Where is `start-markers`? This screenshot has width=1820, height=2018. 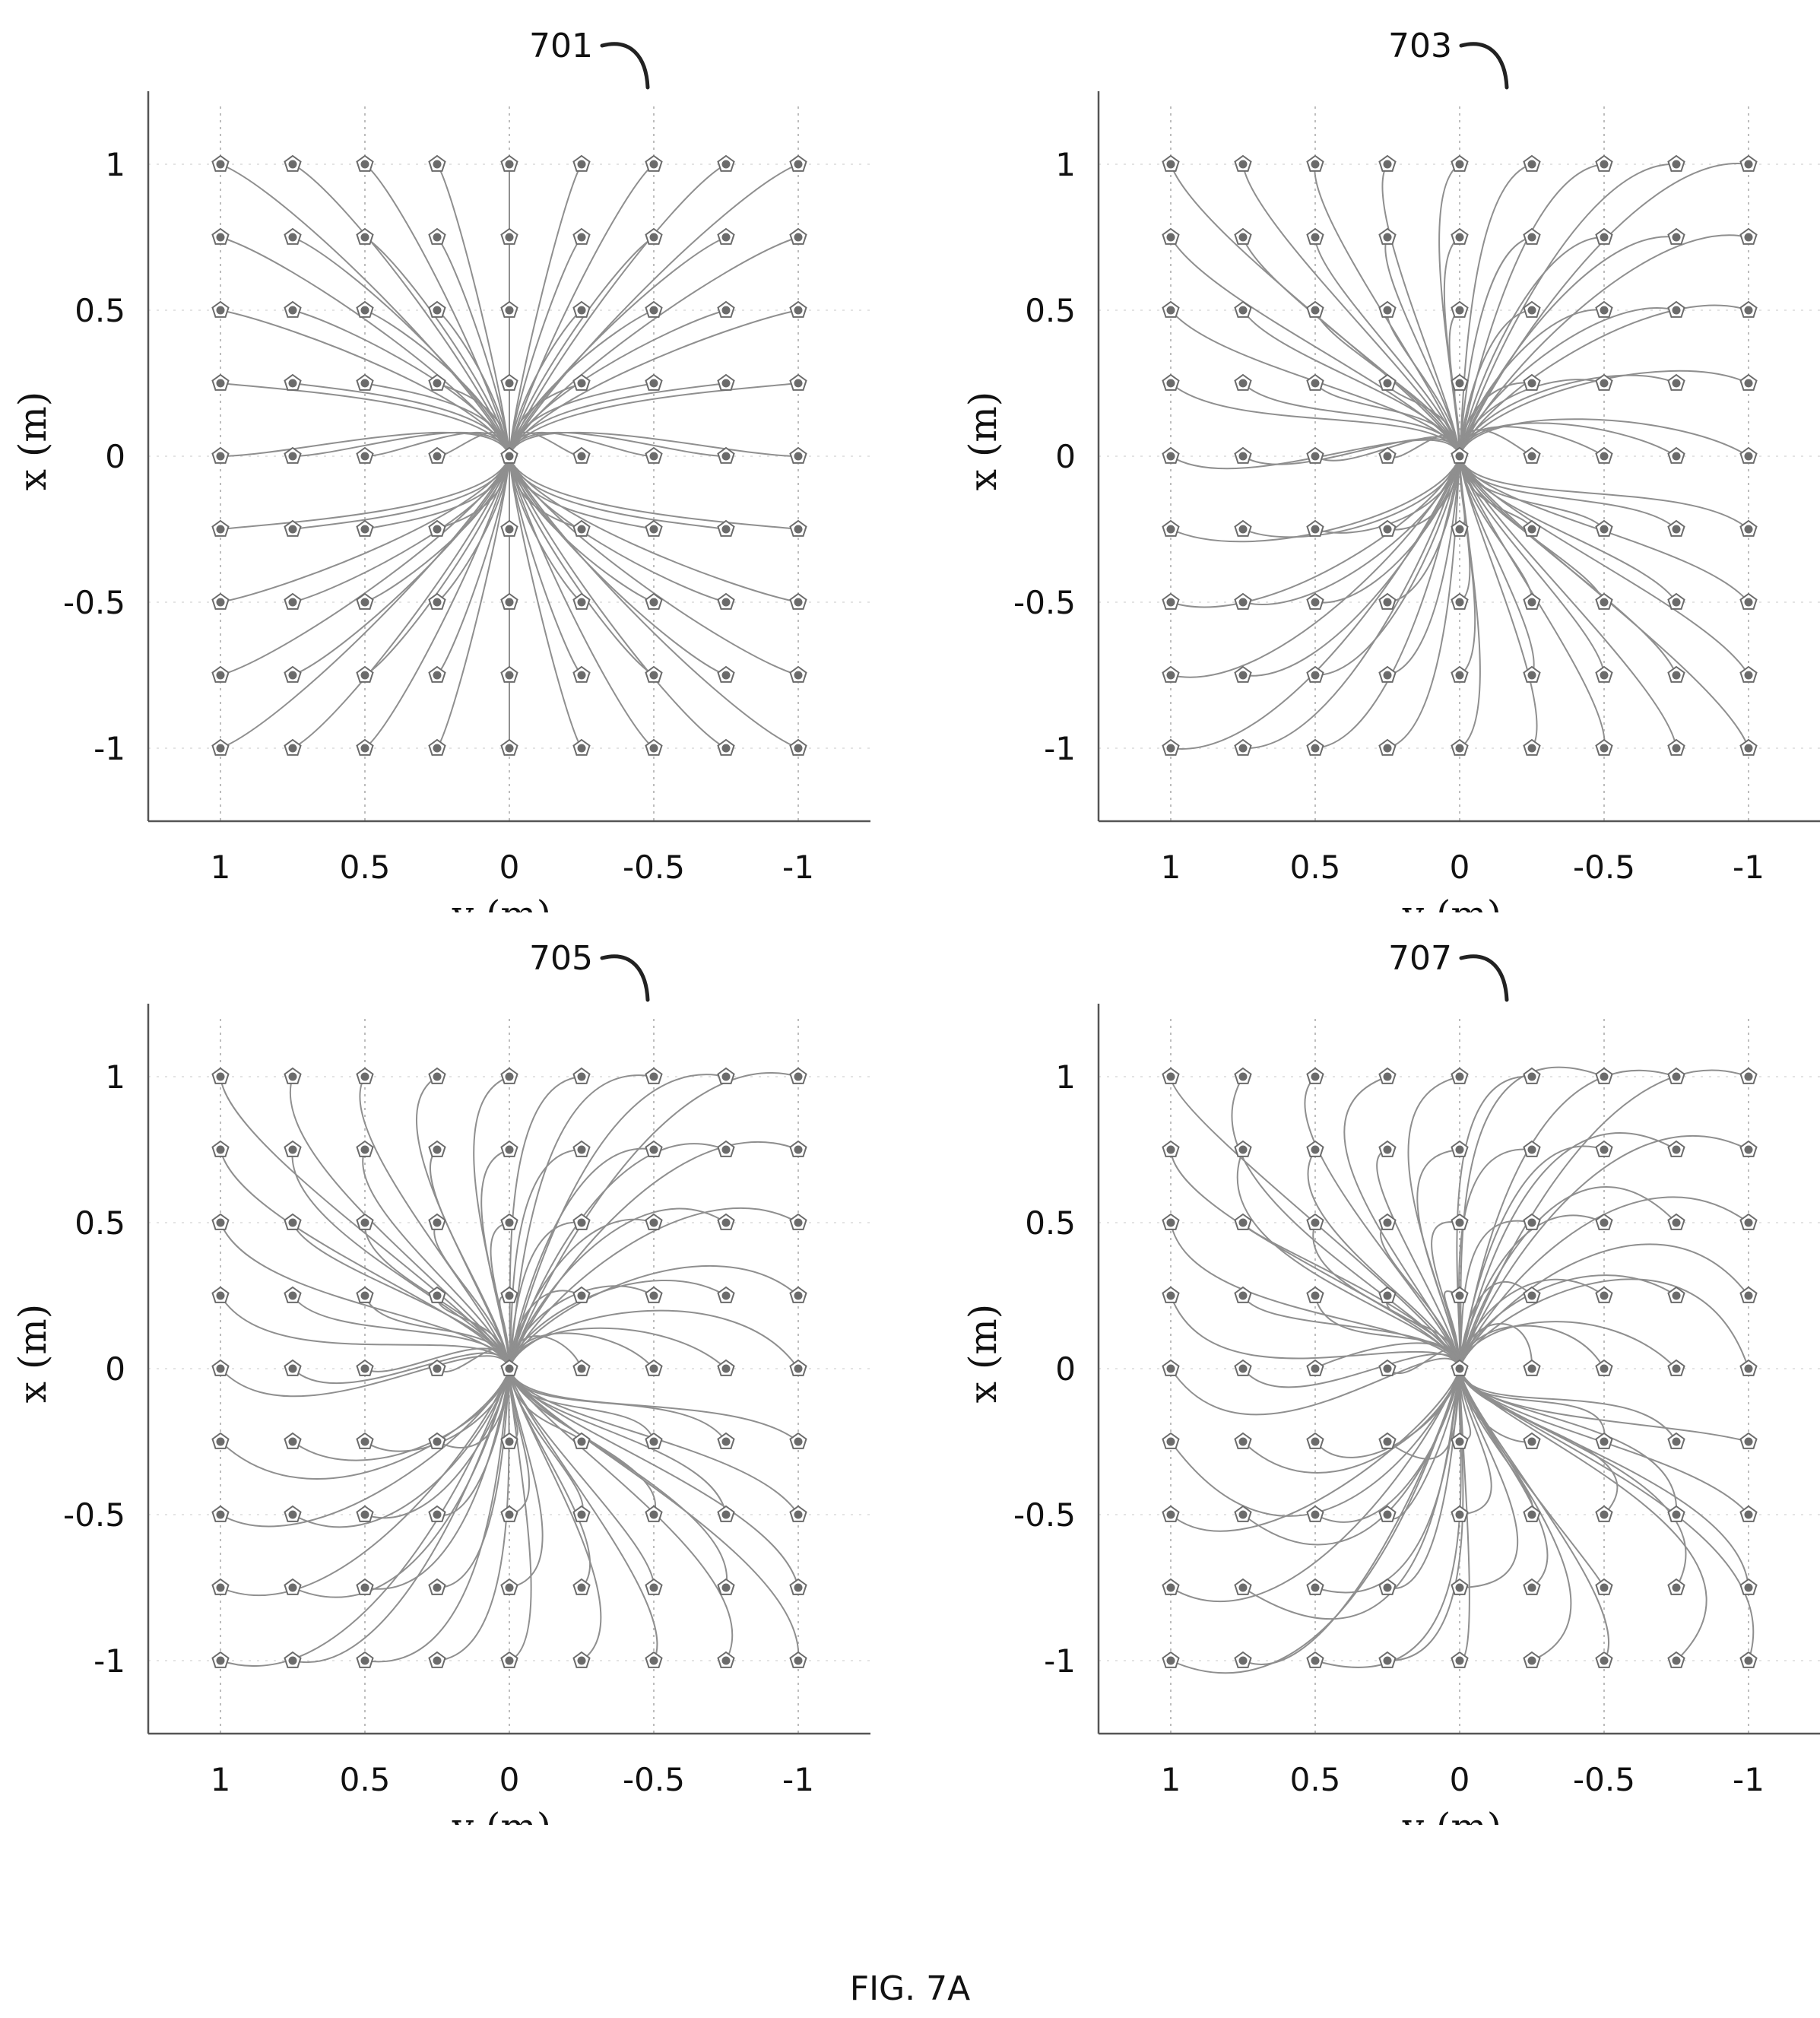
start-markers is located at coordinates (1460, 1367).